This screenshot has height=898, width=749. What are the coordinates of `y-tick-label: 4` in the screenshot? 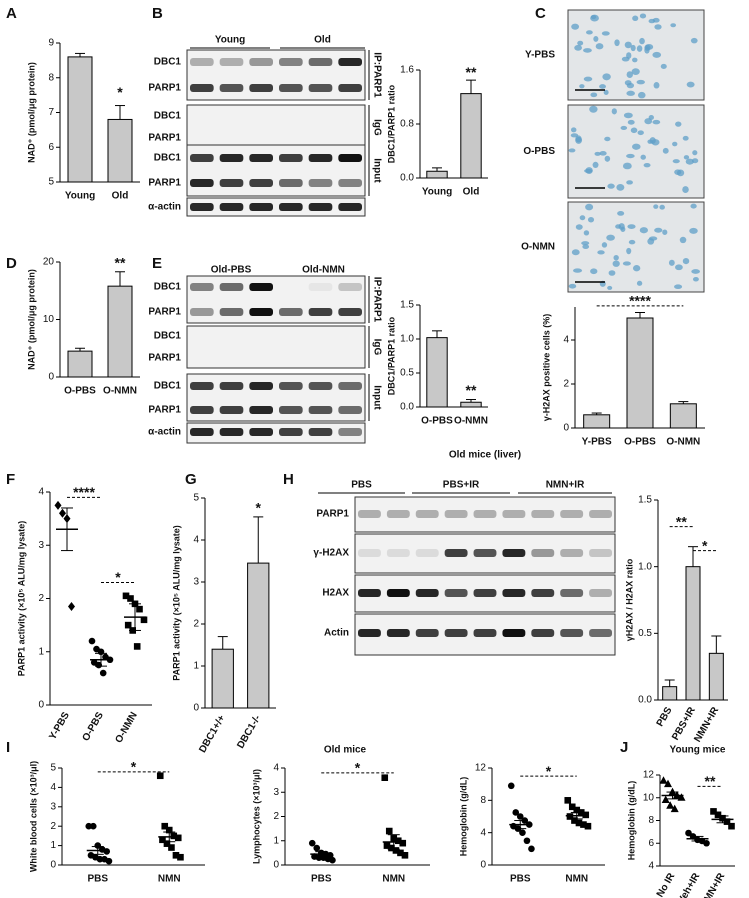 It's located at (41, 492).